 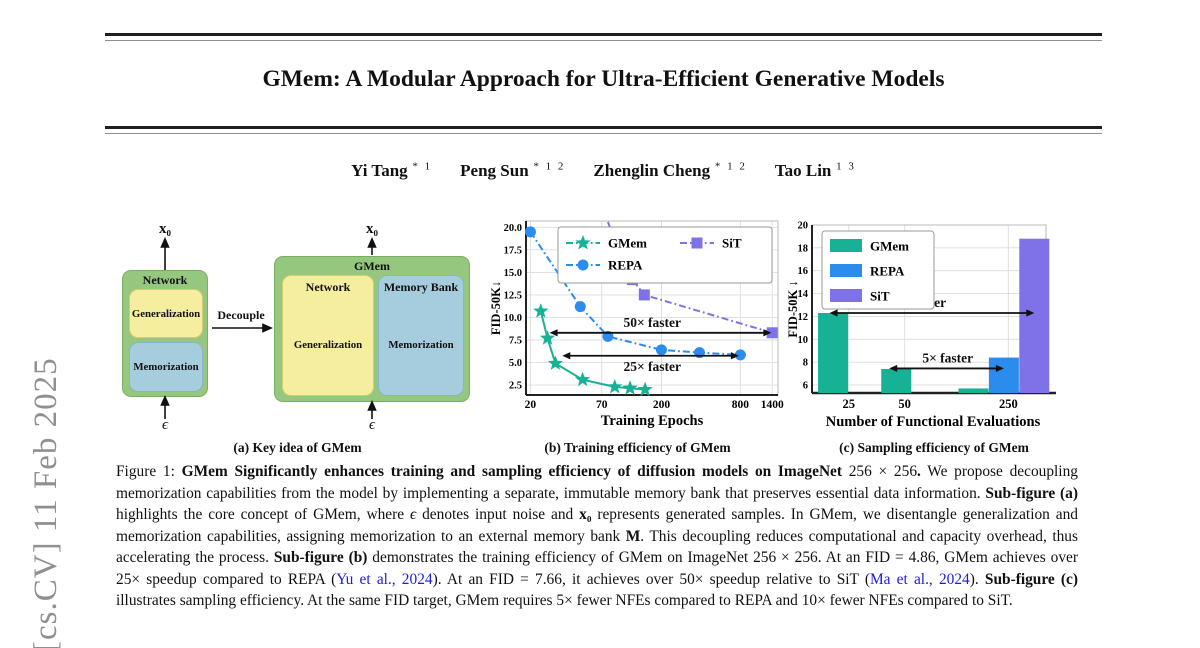 I want to click on svg-text: Training Epochs, so click(x=652, y=421).